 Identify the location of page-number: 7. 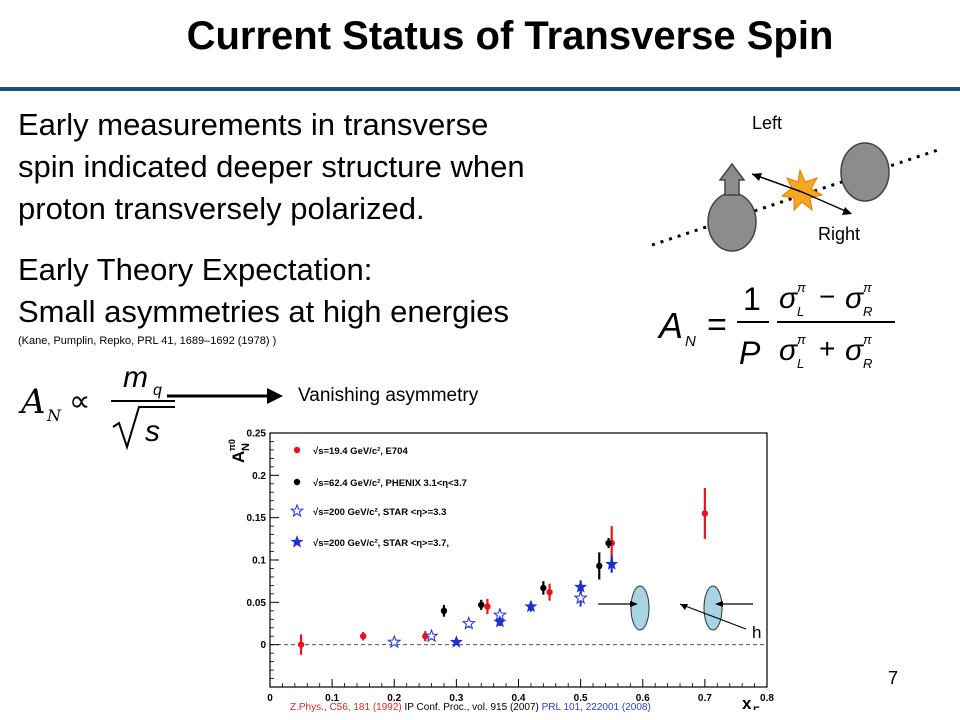
(893, 678).